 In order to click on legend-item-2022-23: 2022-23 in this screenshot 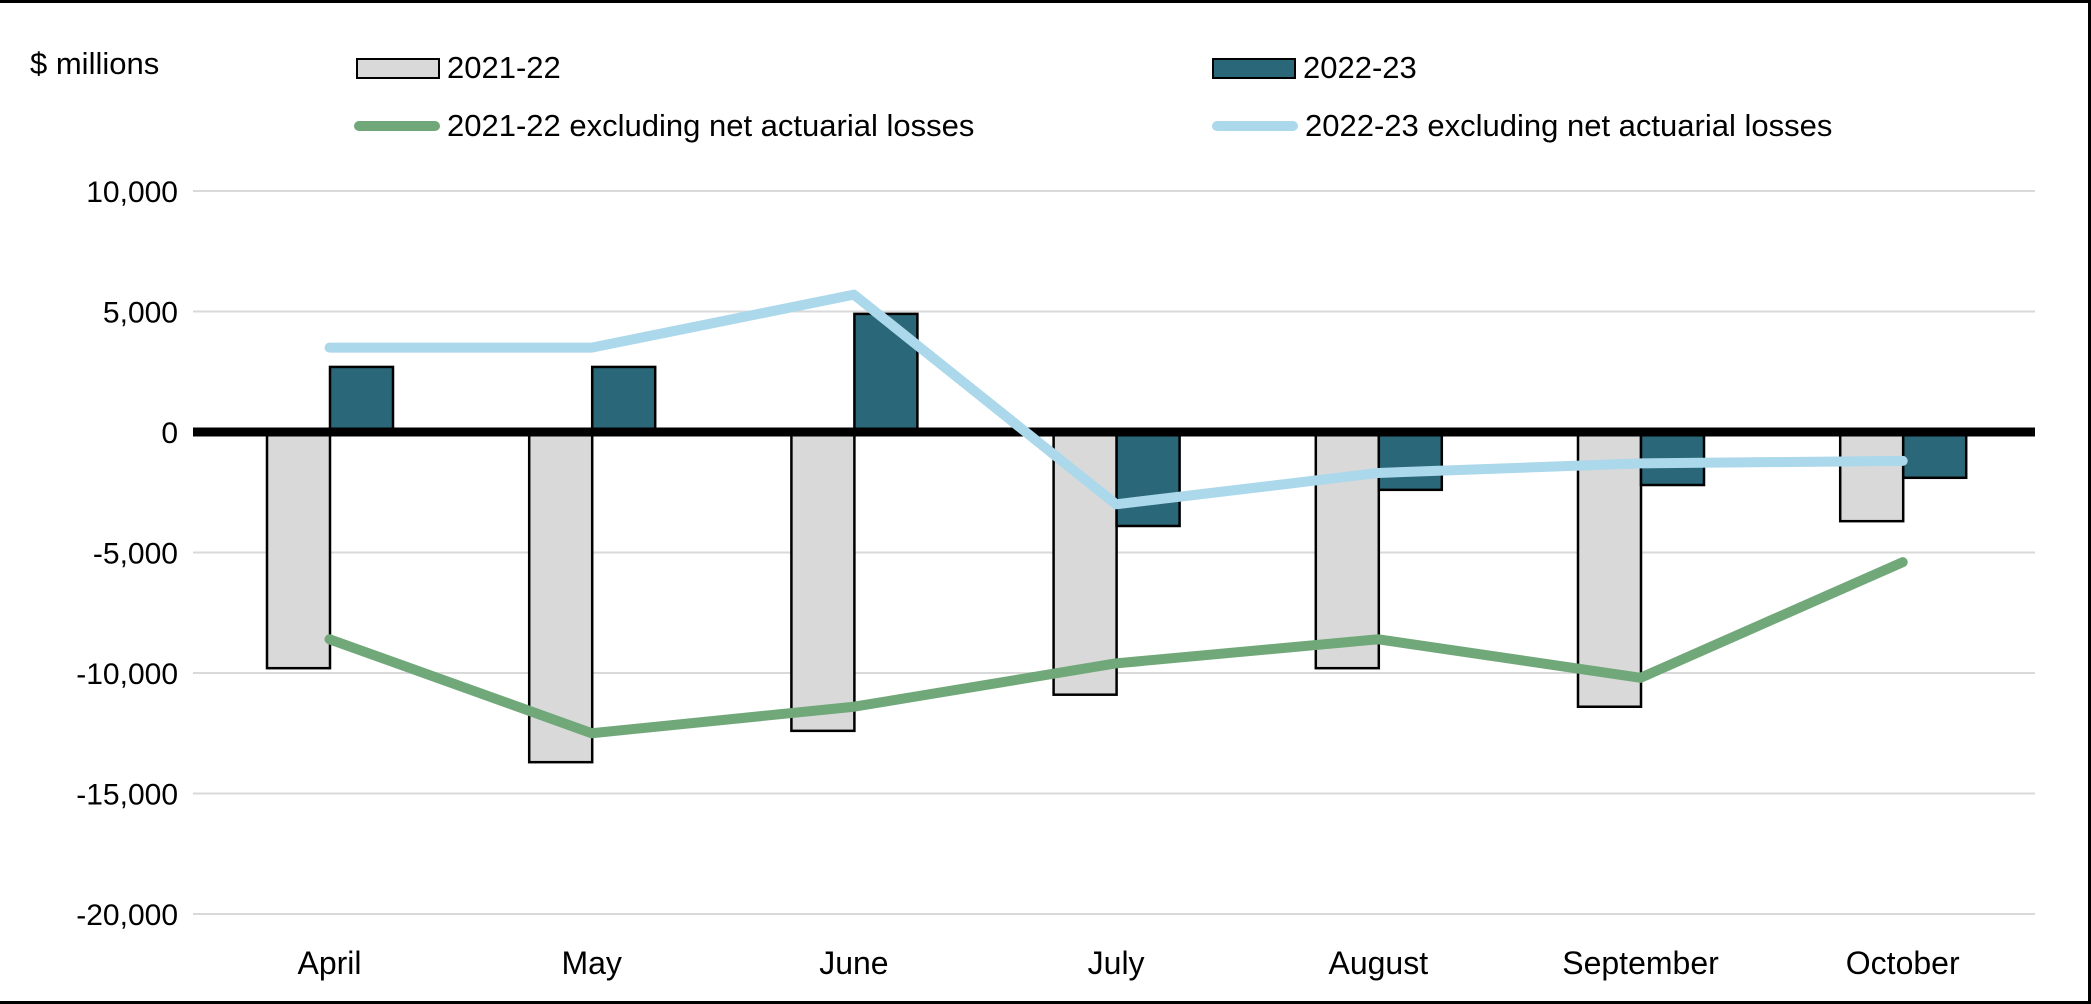, I will do `click(1314, 68)`.